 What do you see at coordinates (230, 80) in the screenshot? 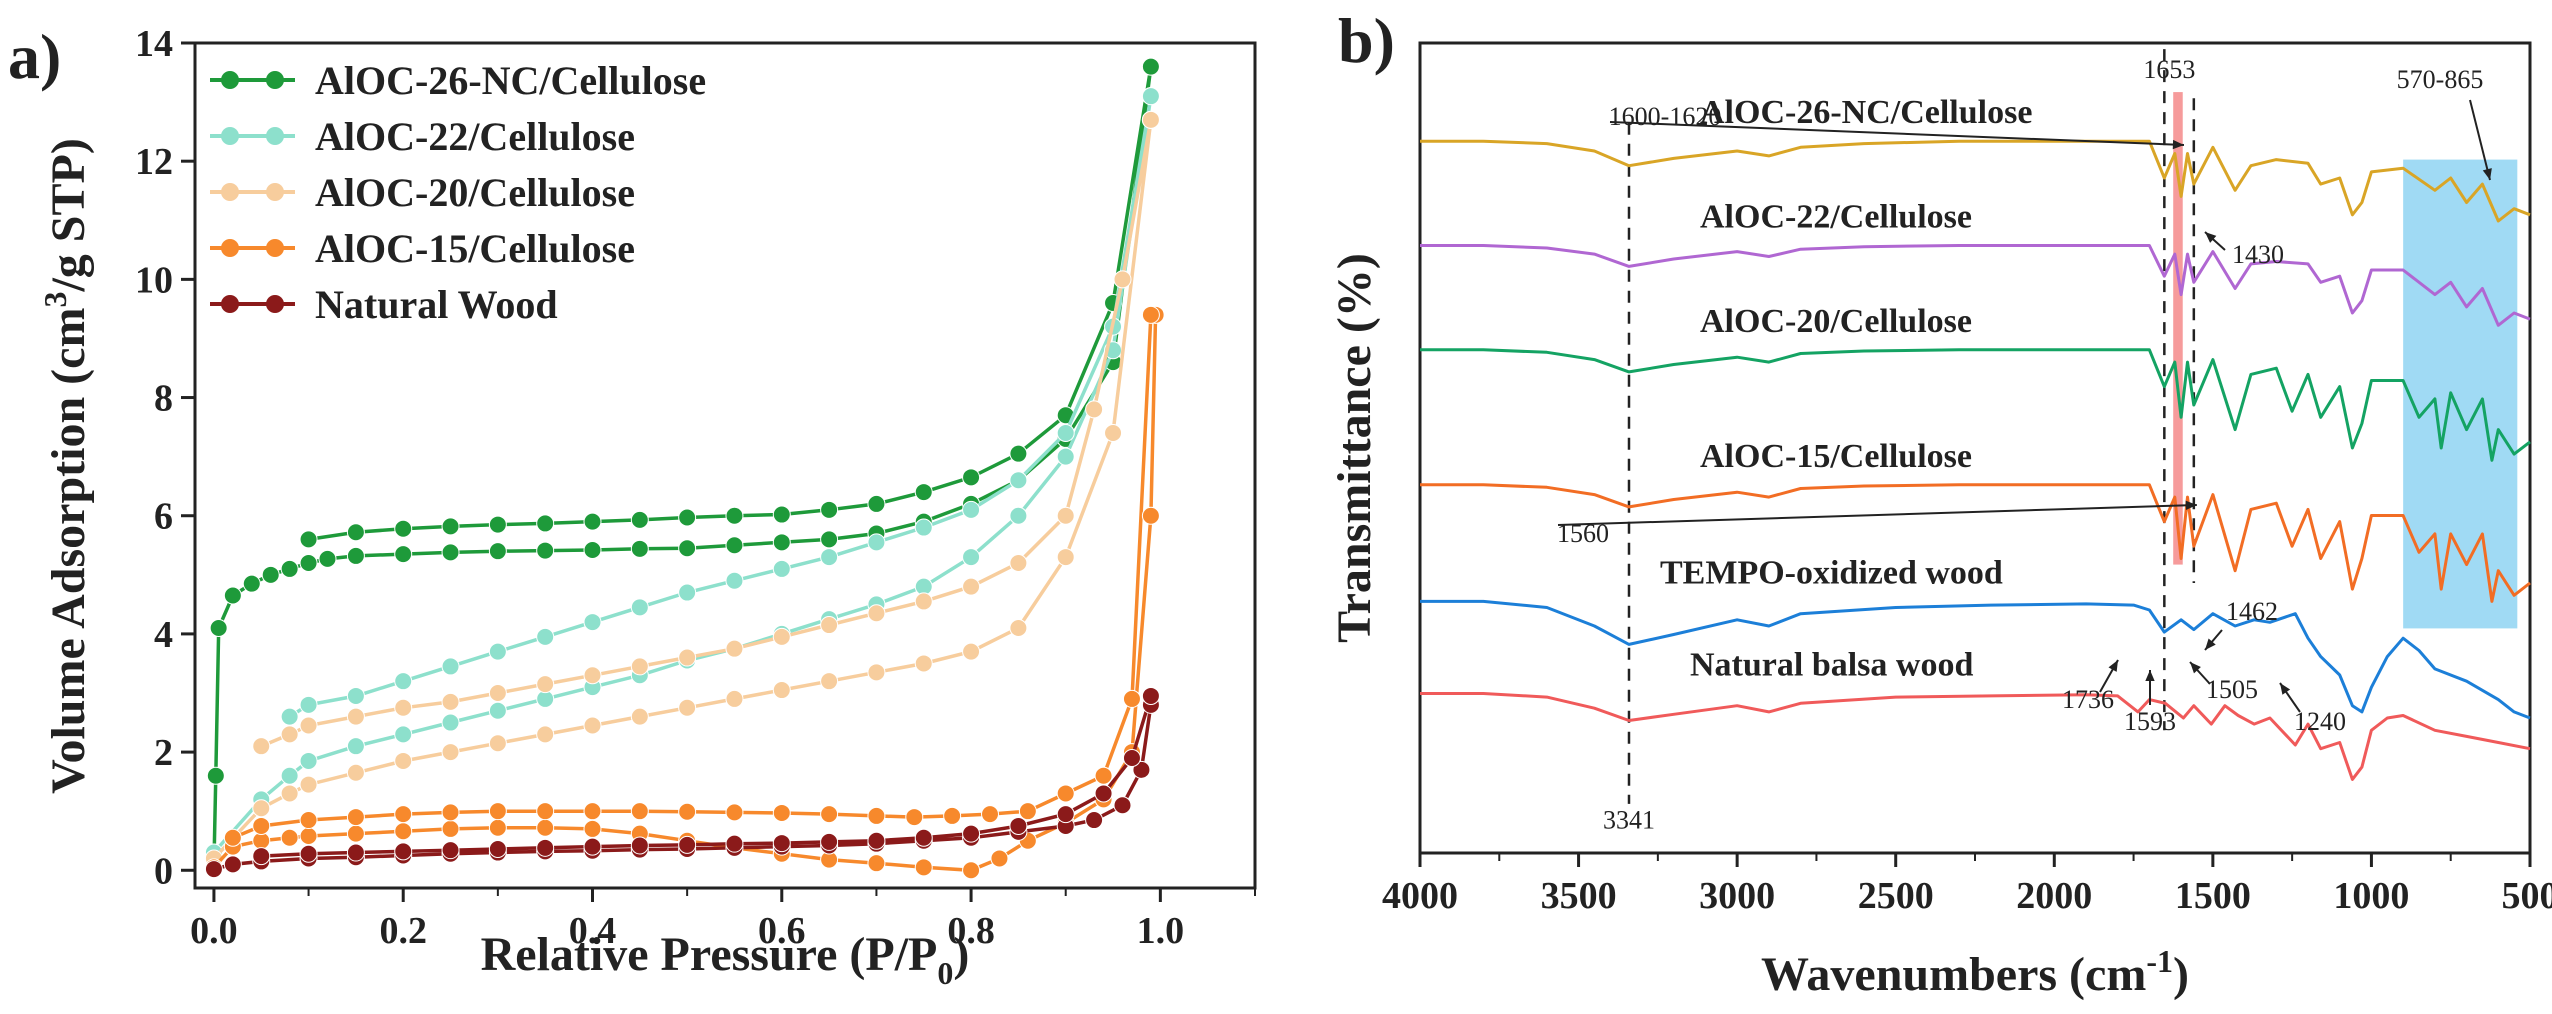
I see `legend-marker-aloc-26-nc-cellulose` at bounding box center [230, 80].